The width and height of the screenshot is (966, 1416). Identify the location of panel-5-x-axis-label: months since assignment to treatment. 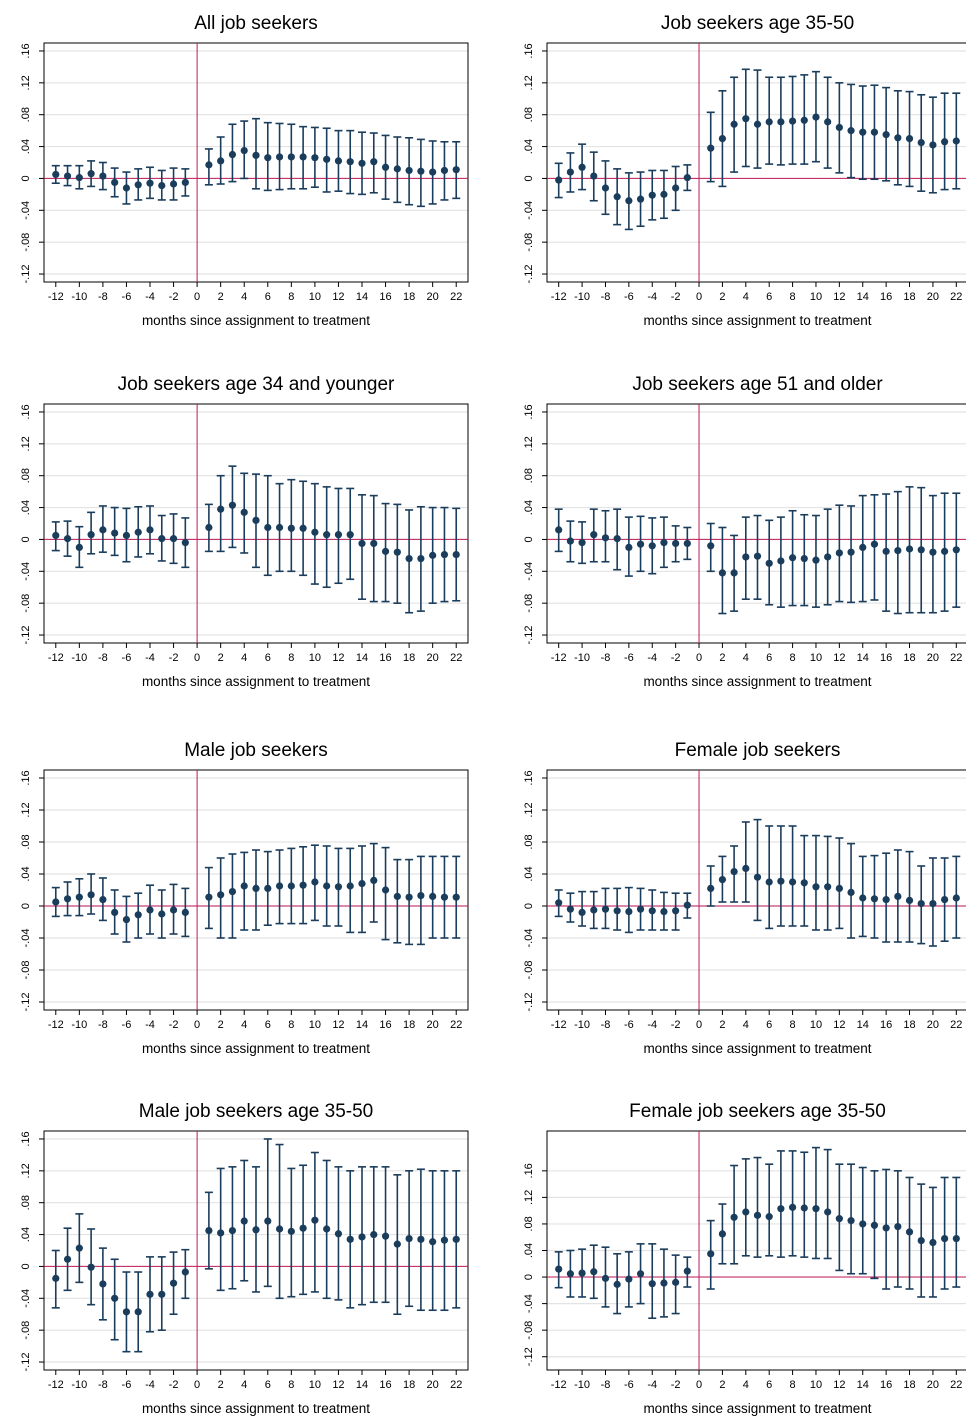
(256, 1048).